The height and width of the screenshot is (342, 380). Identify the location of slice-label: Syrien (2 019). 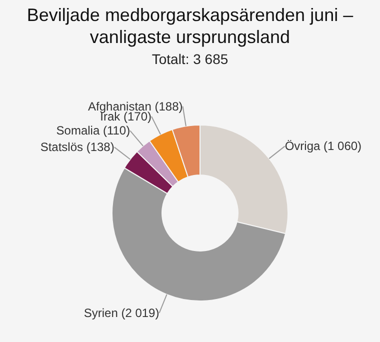
(122, 313).